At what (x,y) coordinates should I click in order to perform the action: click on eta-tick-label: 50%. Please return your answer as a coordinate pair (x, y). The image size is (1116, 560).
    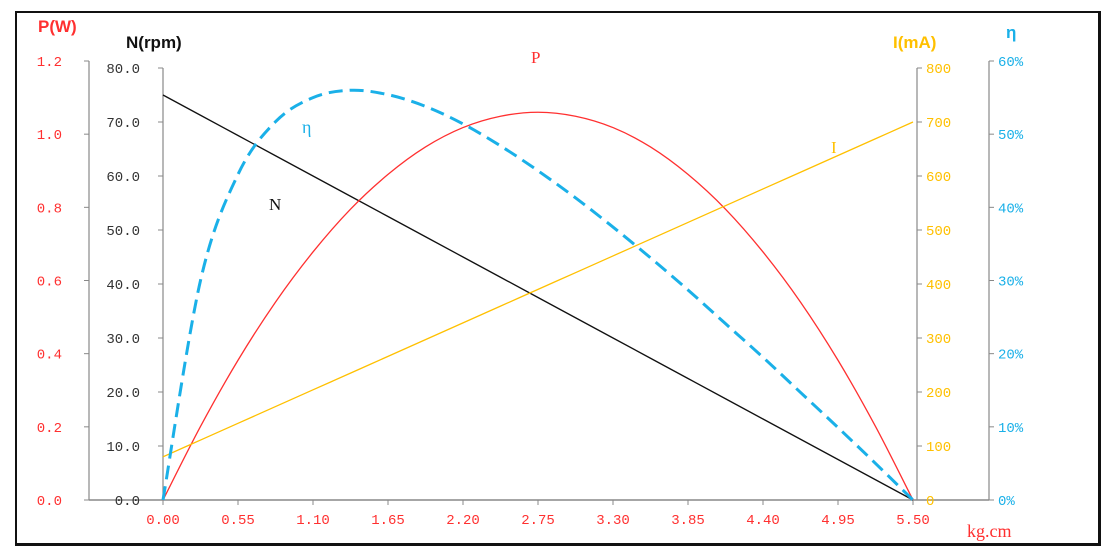
    Looking at the image, I should click on (1011, 136).